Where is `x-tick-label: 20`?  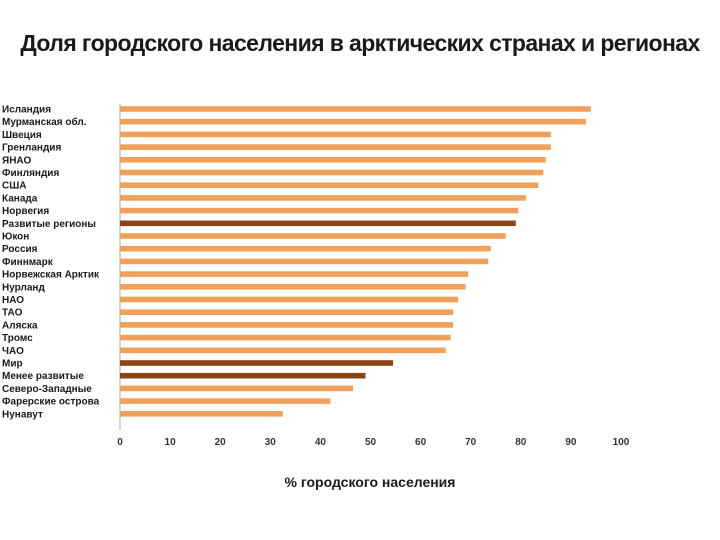
x-tick-label: 20 is located at coordinates (221, 442).